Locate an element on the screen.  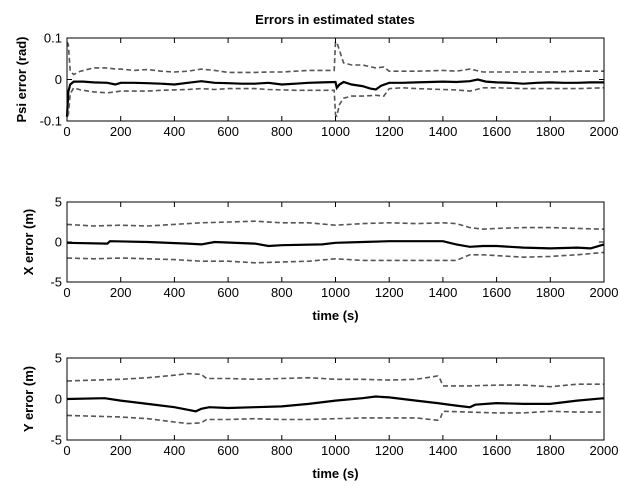
y-axis-label: Y error (m) is located at coordinates (28, 399).